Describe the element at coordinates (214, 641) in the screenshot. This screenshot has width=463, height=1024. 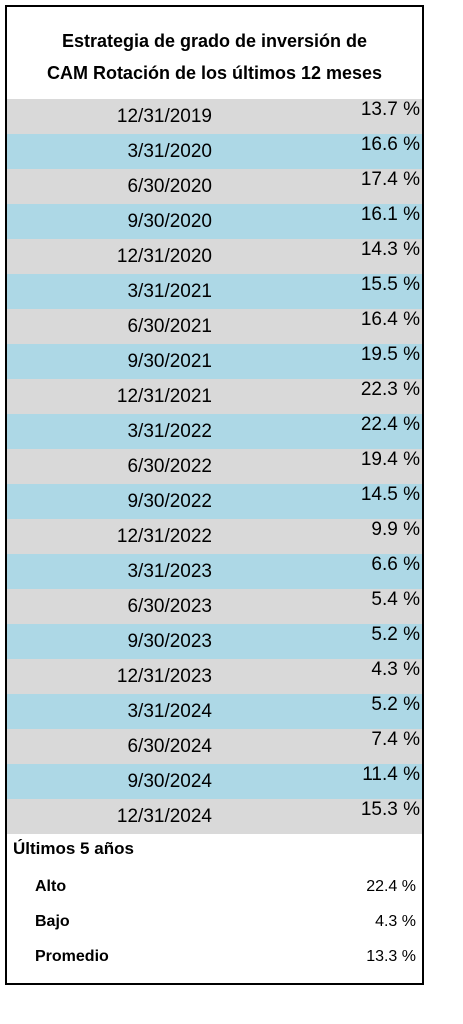
I see `table-row: 9/30/2023 5.2 %` at that location.